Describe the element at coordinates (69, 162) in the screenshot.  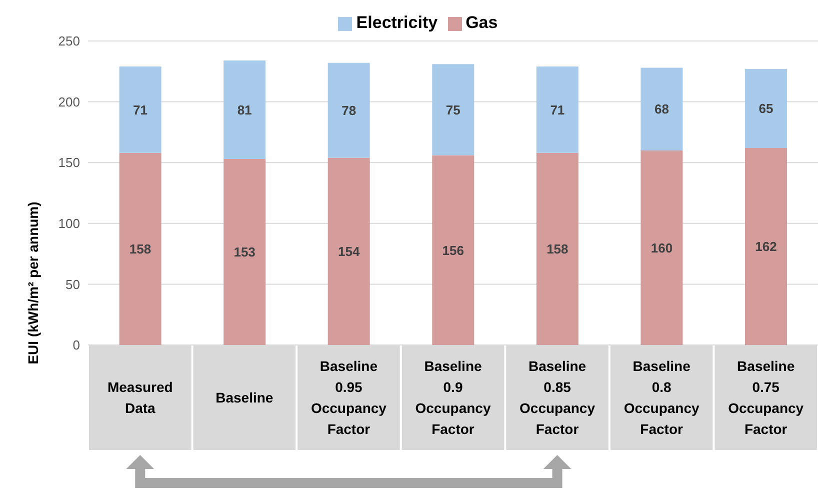
I see `y-tick-label: 150` at that location.